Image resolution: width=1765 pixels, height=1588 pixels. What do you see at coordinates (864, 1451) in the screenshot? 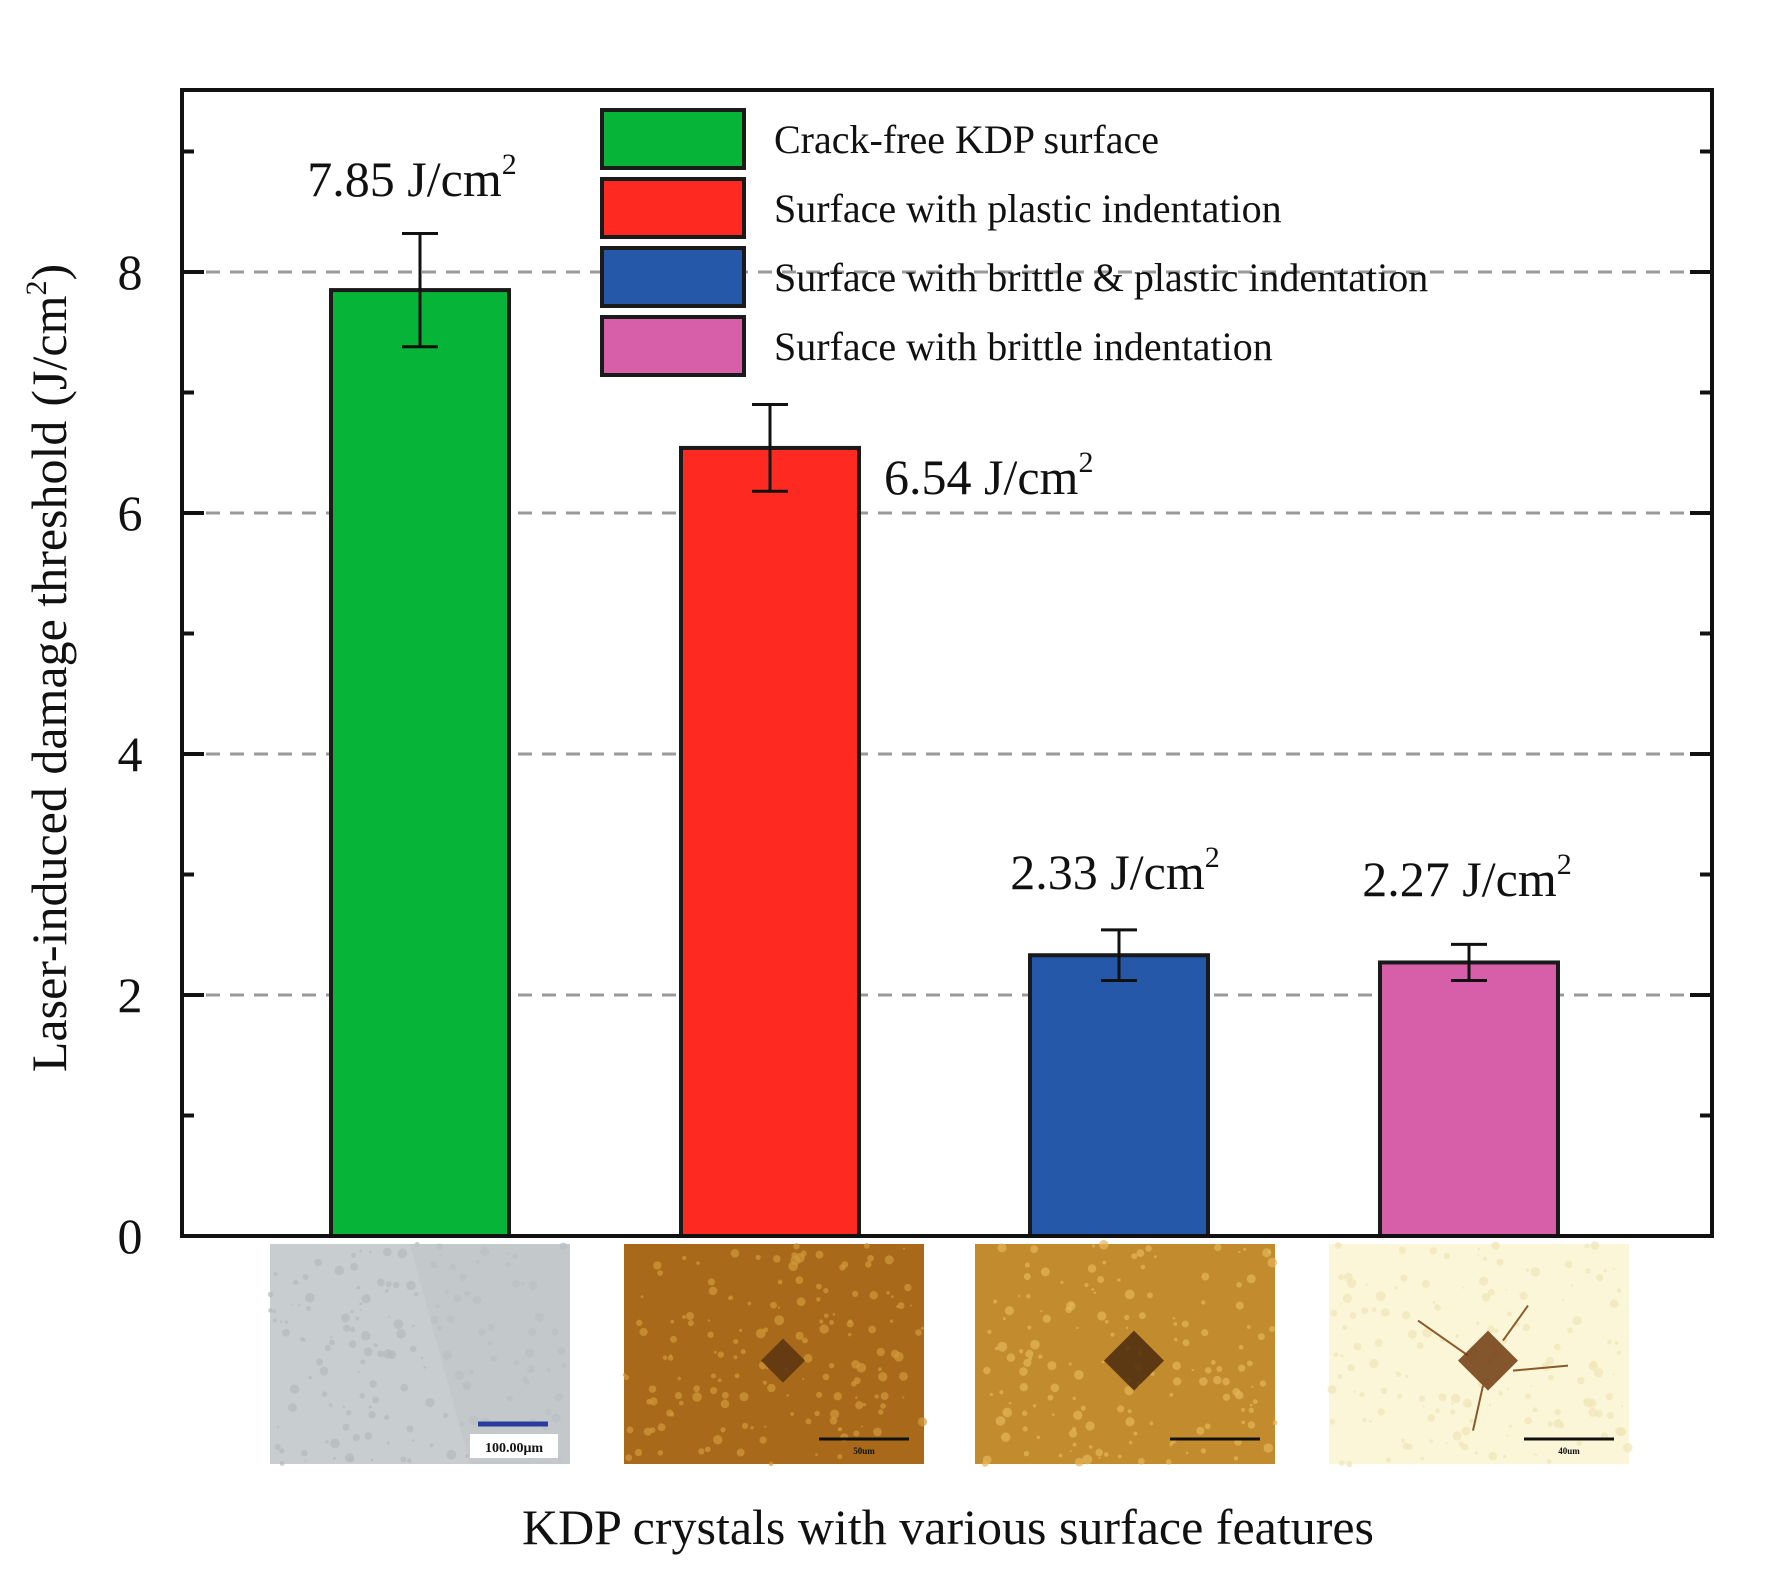
I see `scale-bar-label: 50um` at bounding box center [864, 1451].